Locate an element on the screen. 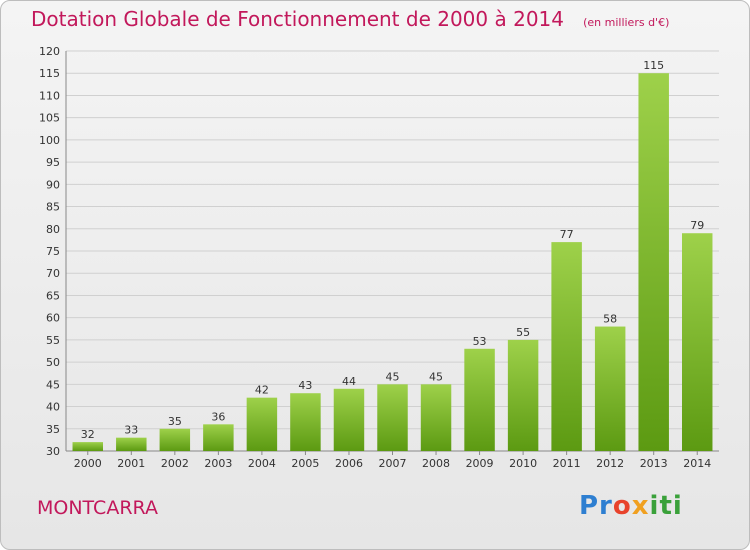 This screenshot has height=550, width=750. y-tick-label: 105 is located at coordinates (49, 118).